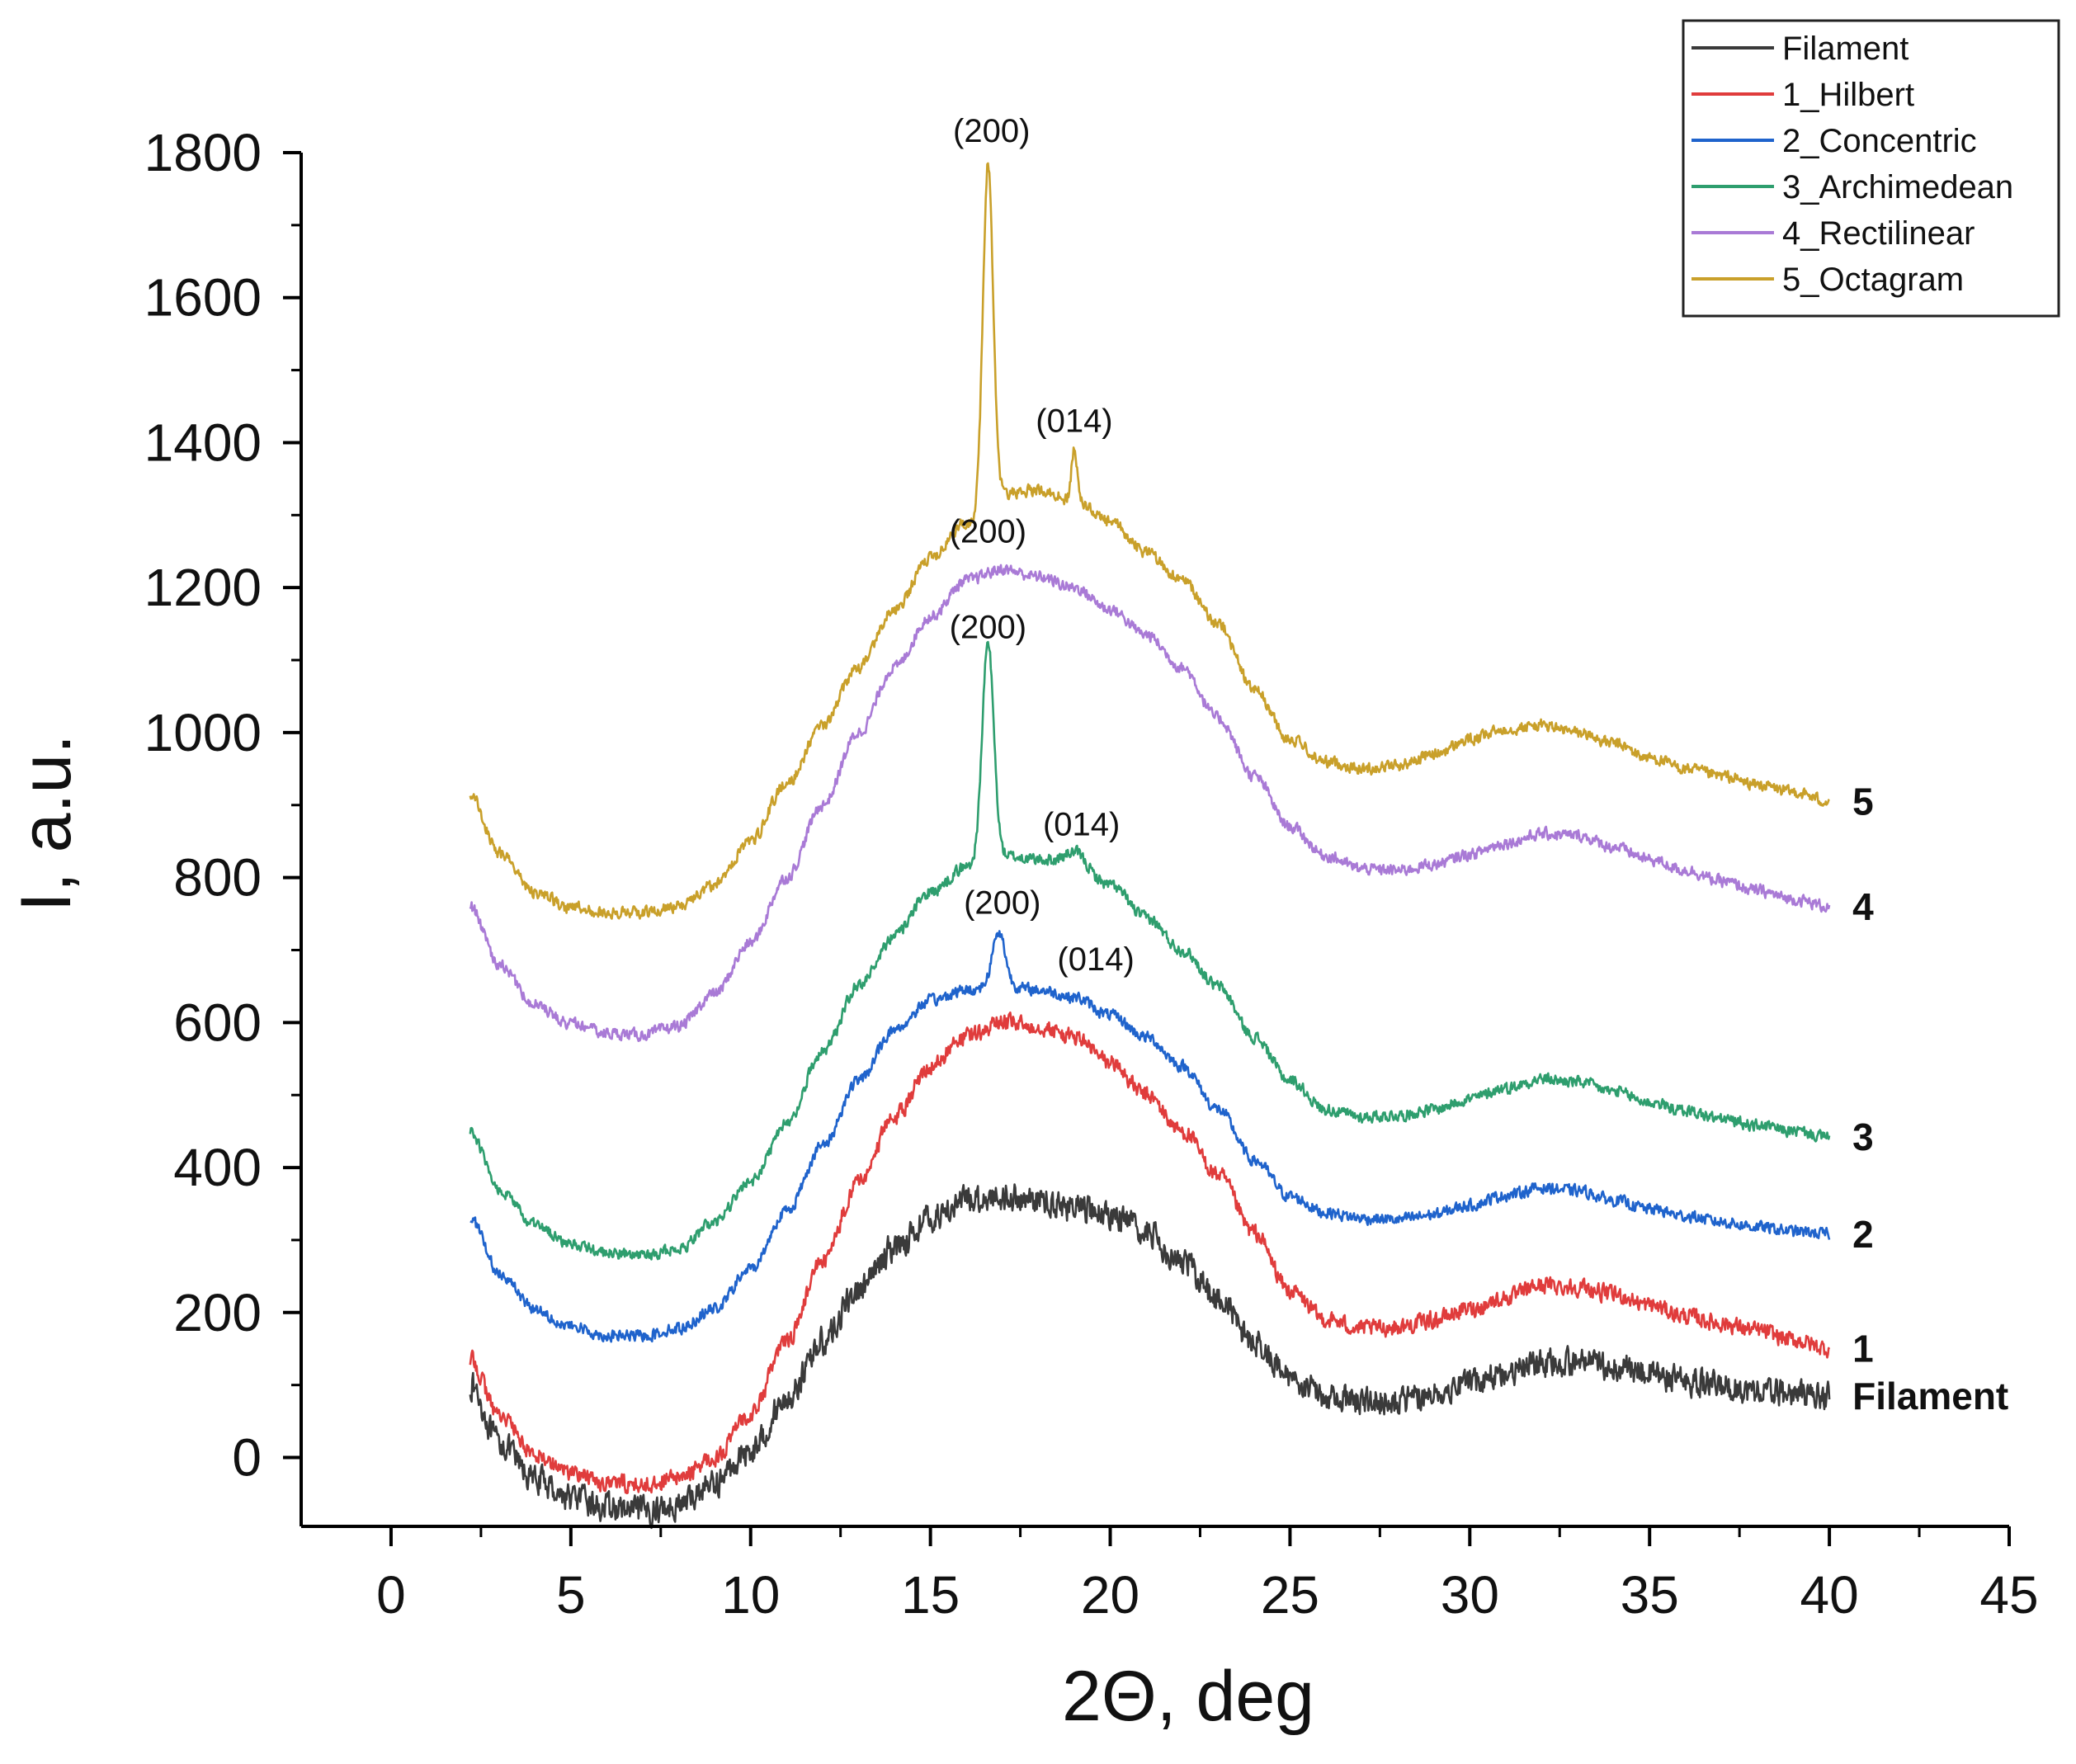  Describe the element at coordinates (247, 1458) in the screenshot. I see `y-tick-label: 0` at that location.